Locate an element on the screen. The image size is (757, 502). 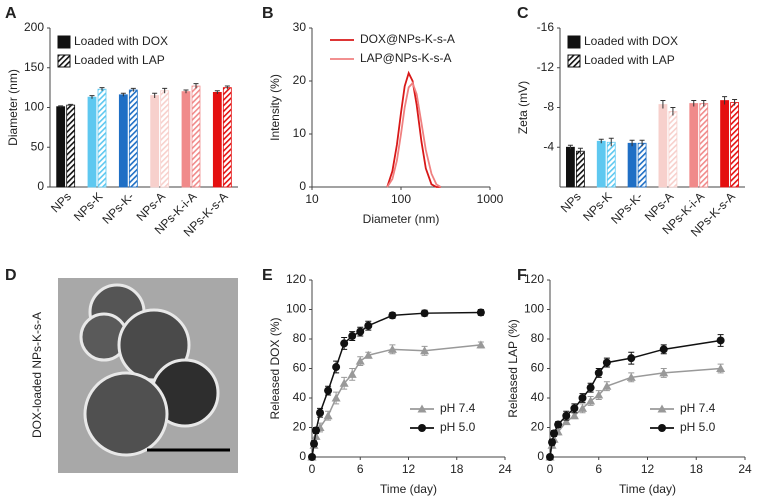
x-tick-label: 24 is located at coordinates (505, 469).